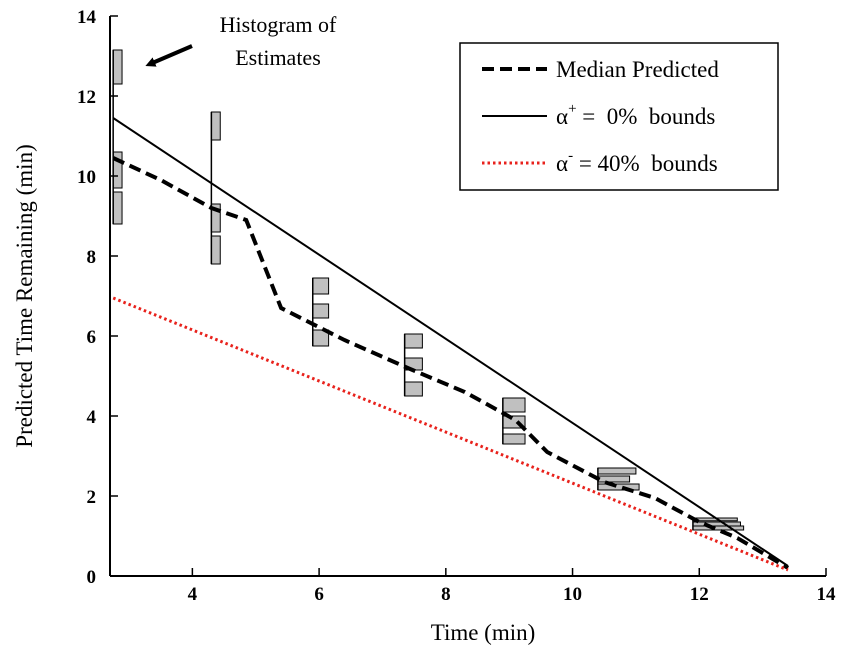  What do you see at coordinates (193, 594) in the screenshot?
I see `x-tick-label: 4` at bounding box center [193, 594].